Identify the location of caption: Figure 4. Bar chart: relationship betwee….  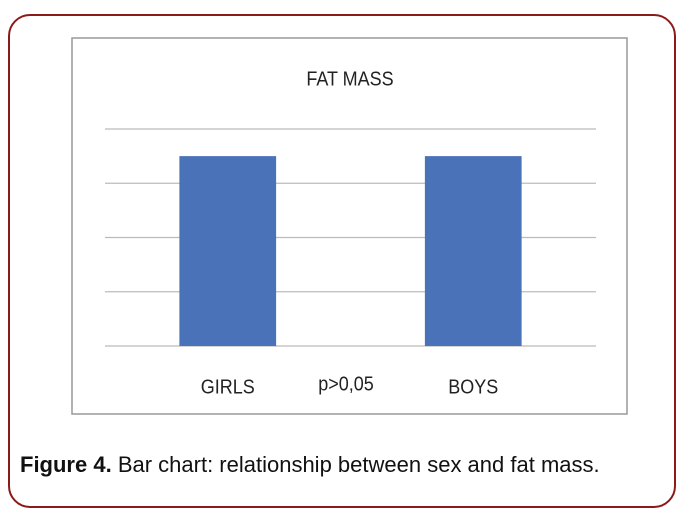
(345, 465).